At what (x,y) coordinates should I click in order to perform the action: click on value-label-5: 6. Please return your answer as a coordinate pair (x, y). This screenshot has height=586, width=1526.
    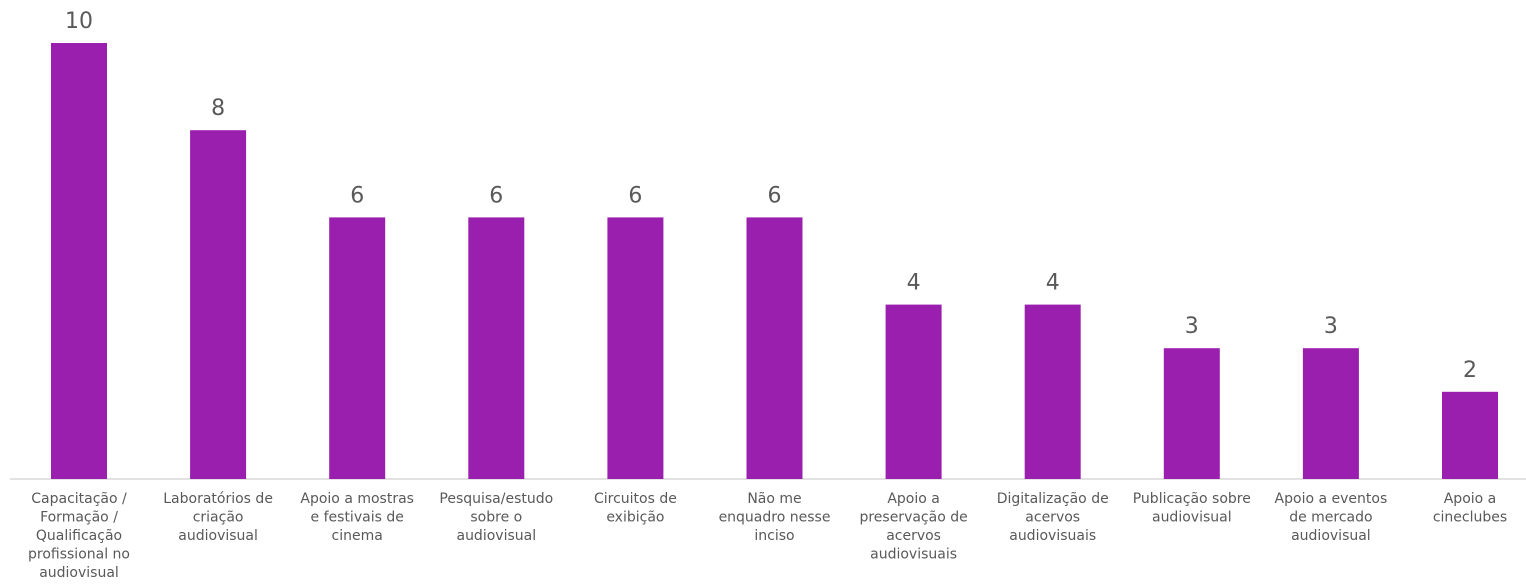
    Looking at the image, I should click on (635, 195).